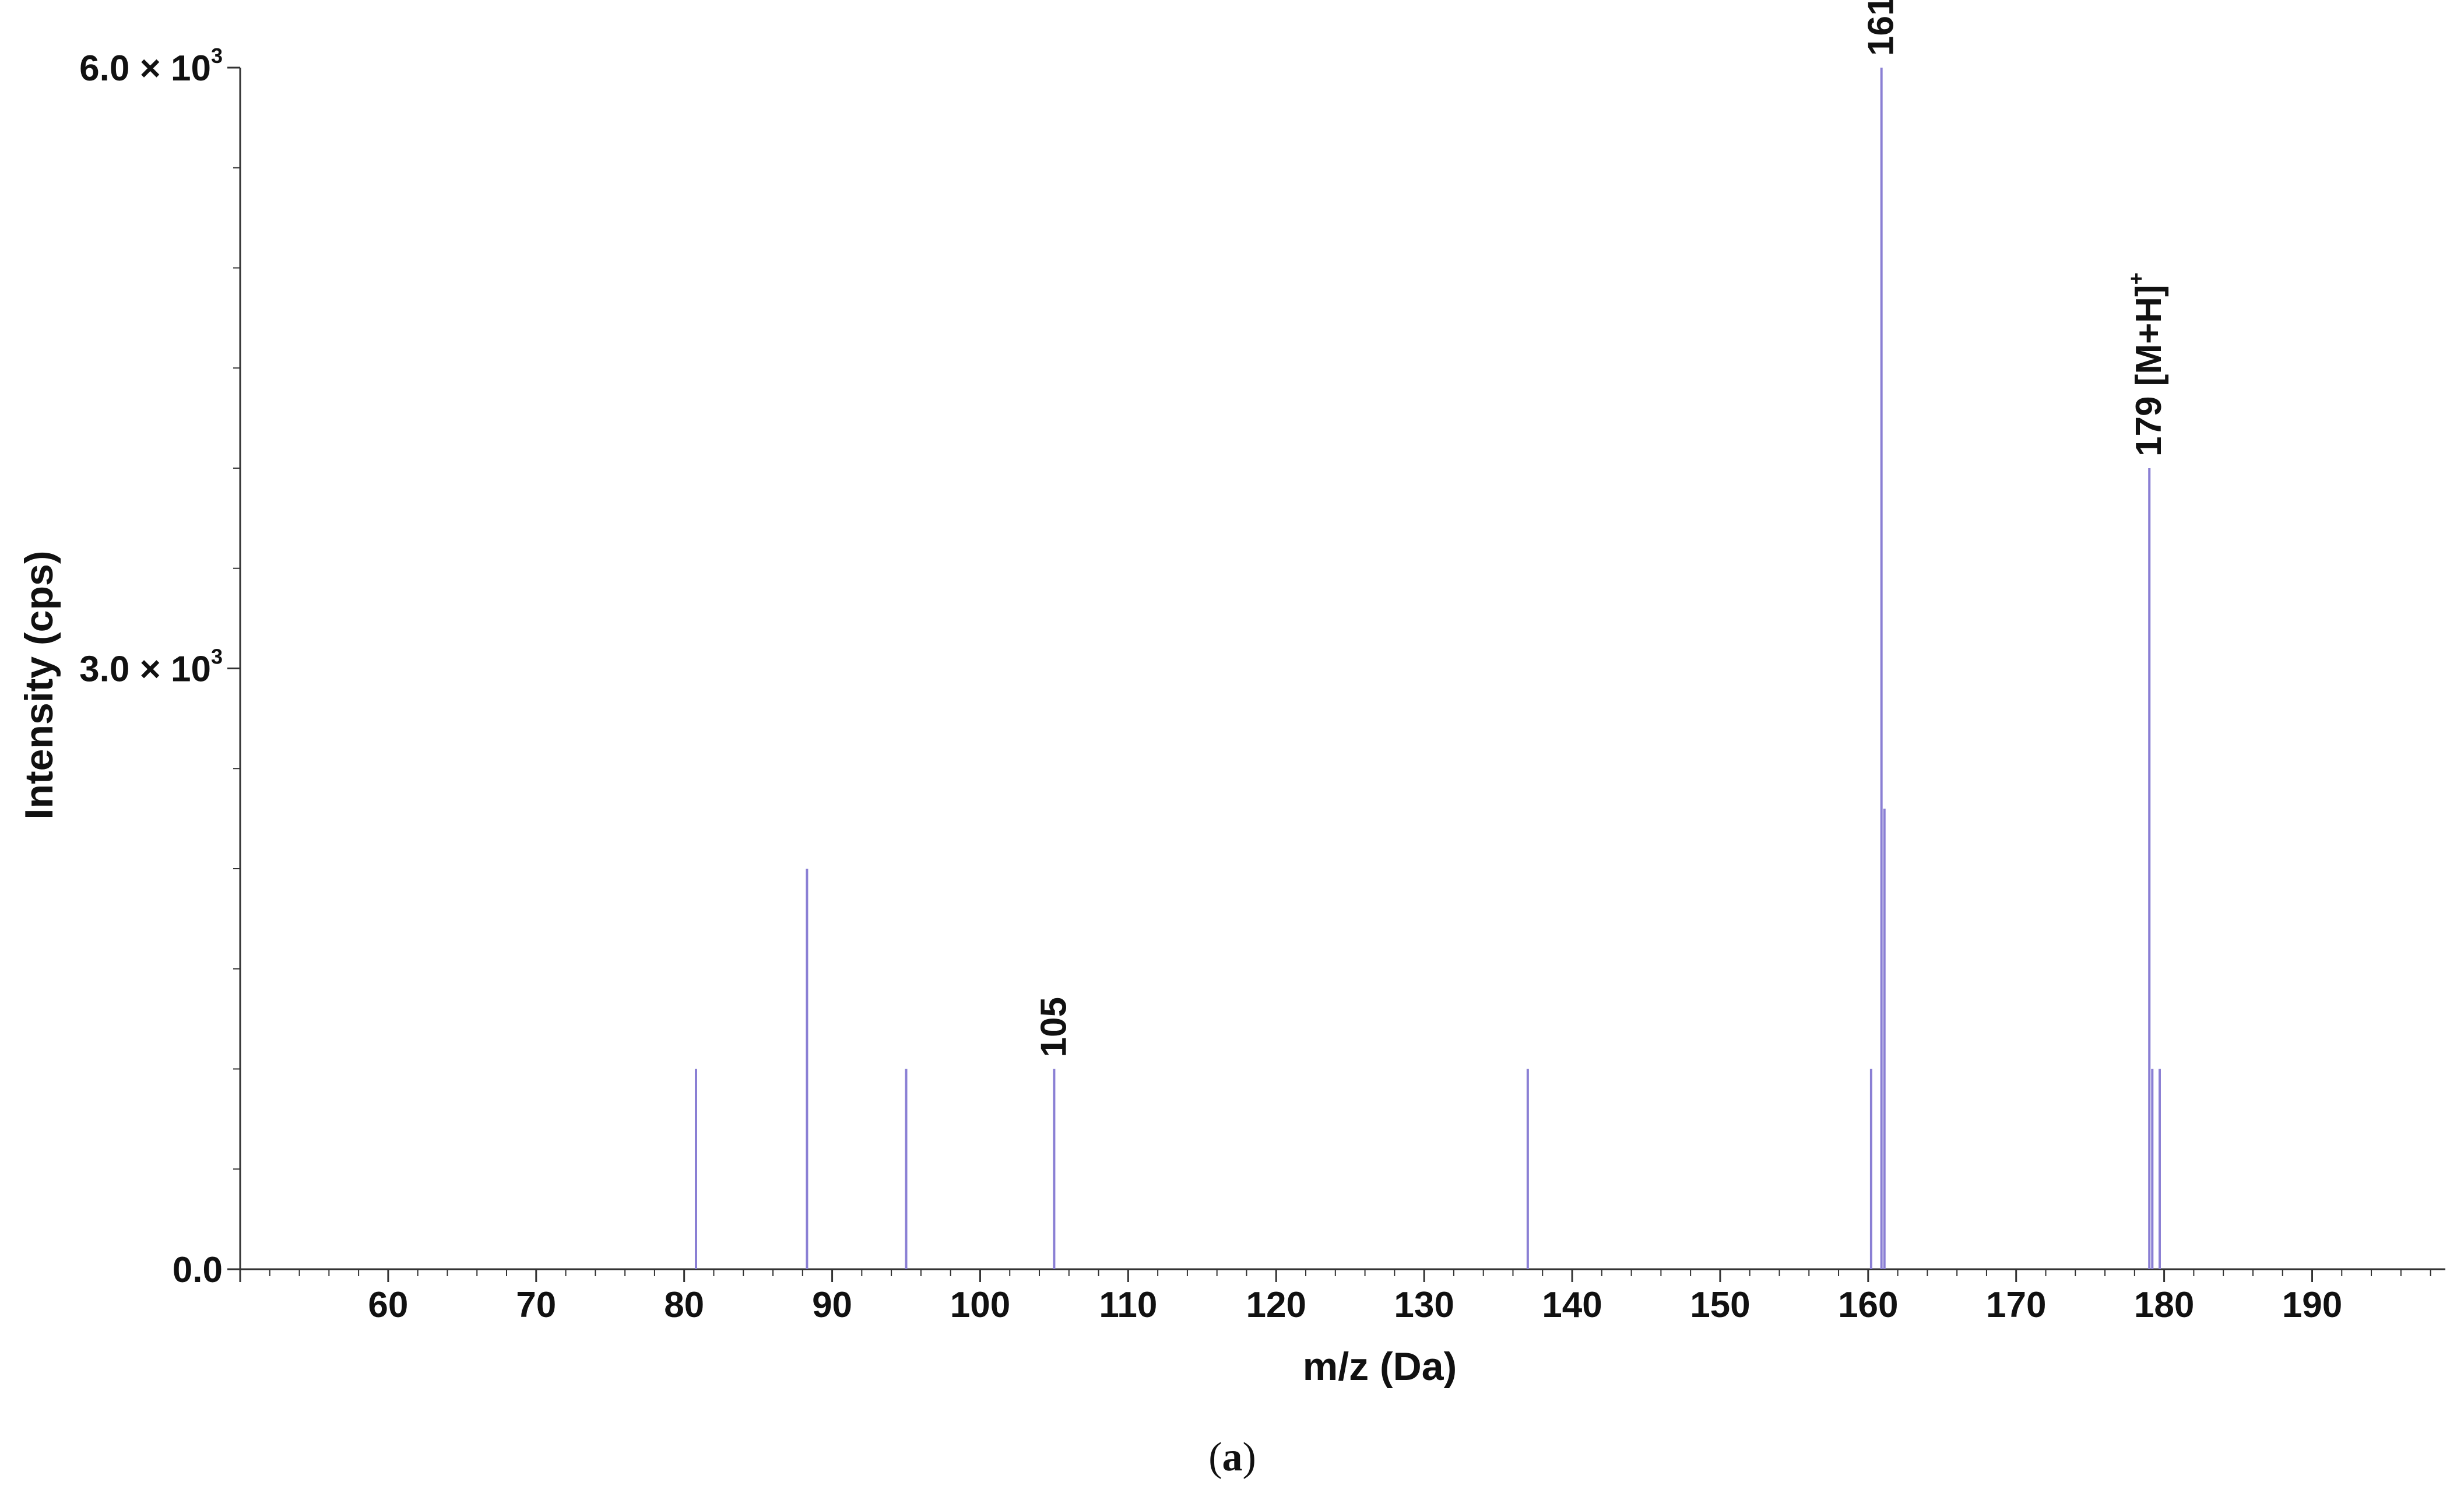 Image resolution: width=2464 pixels, height=1489 pixels. What do you see at coordinates (1881, 28) in the screenshot?
I see `peak-label: 161 [M+H-H2O]+` at bounding box center [1881, 28].